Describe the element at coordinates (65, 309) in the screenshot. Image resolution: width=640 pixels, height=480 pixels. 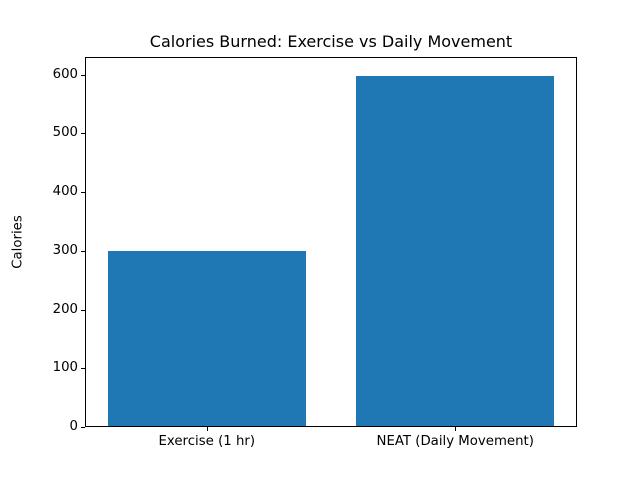
I see `y-tick-label: 200` at that location.